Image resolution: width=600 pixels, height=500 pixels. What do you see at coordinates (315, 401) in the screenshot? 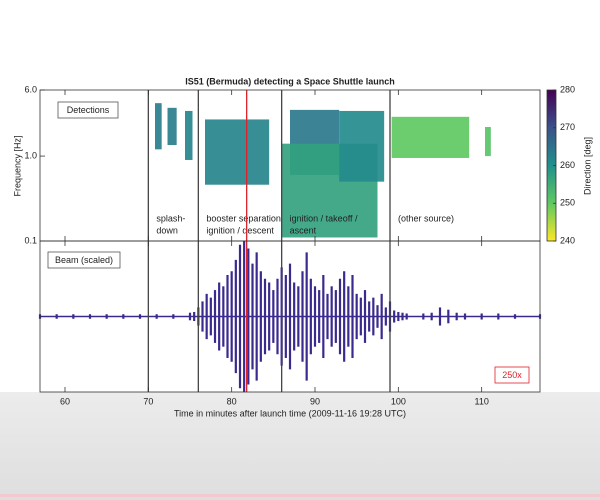
I see `x-tick-label: 90` at bounding box center [315, 401].